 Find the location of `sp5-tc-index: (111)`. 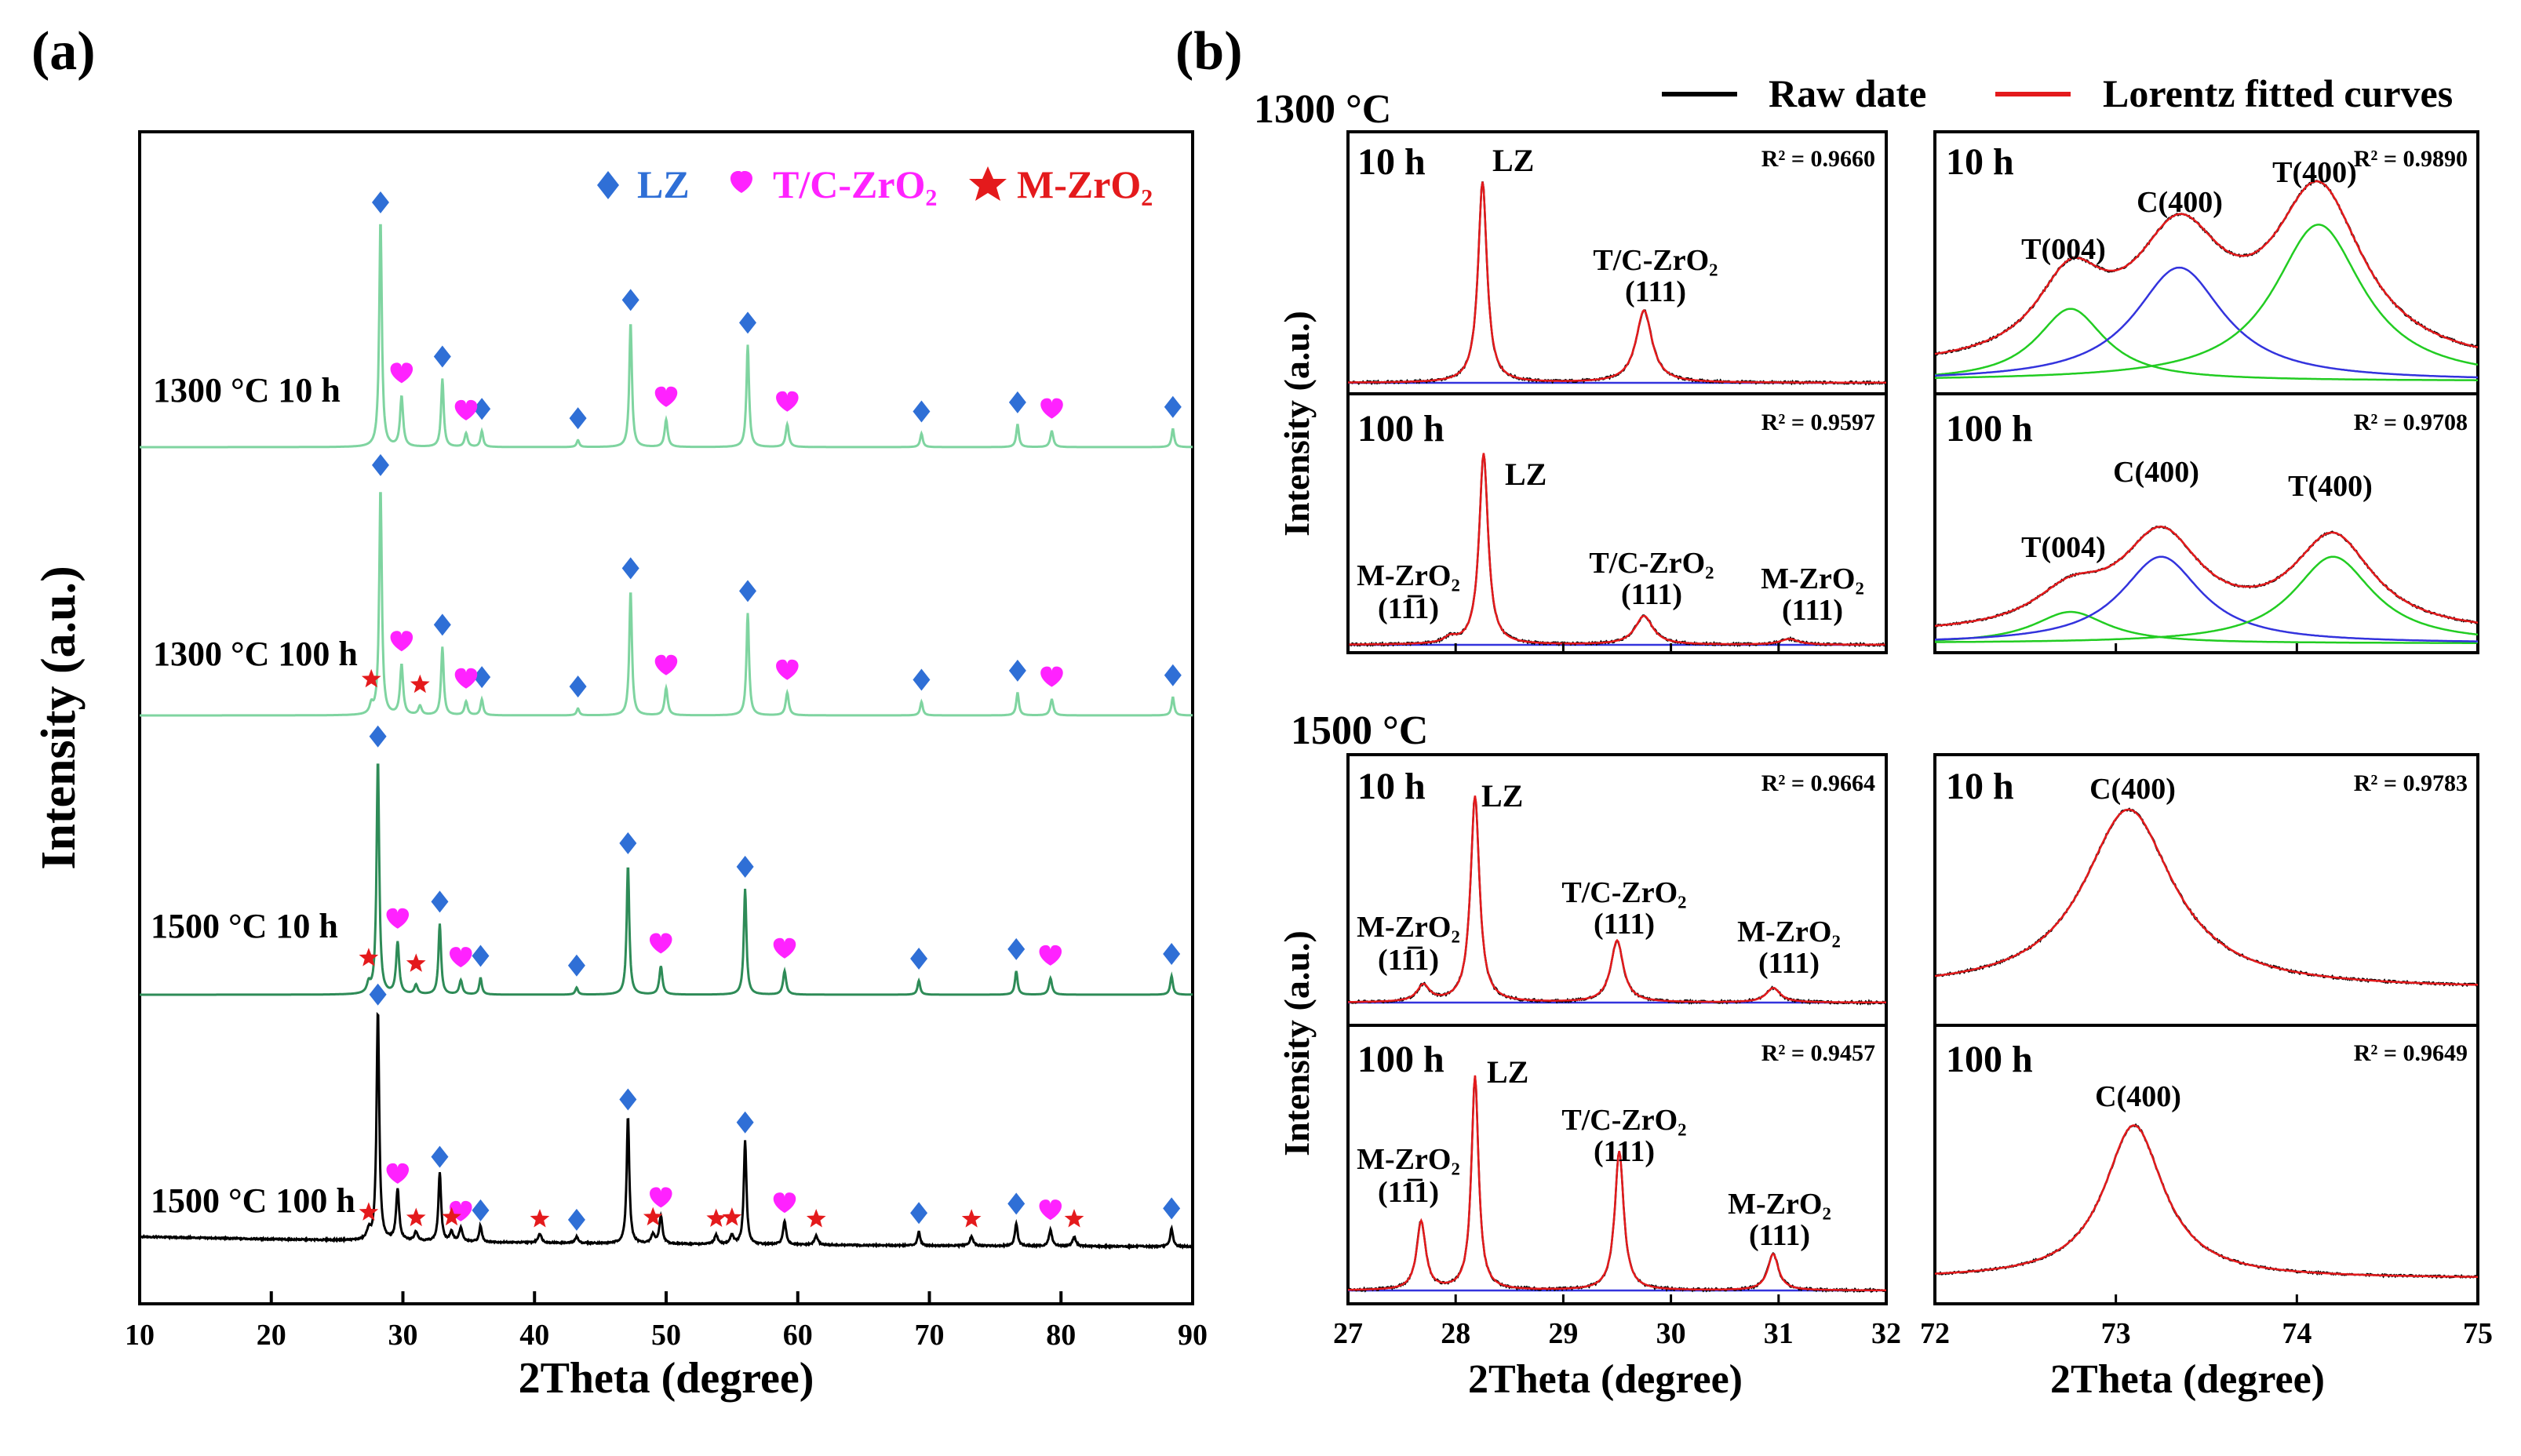

sp5-tc-index: (111) is located at coordinates (1624, 924).